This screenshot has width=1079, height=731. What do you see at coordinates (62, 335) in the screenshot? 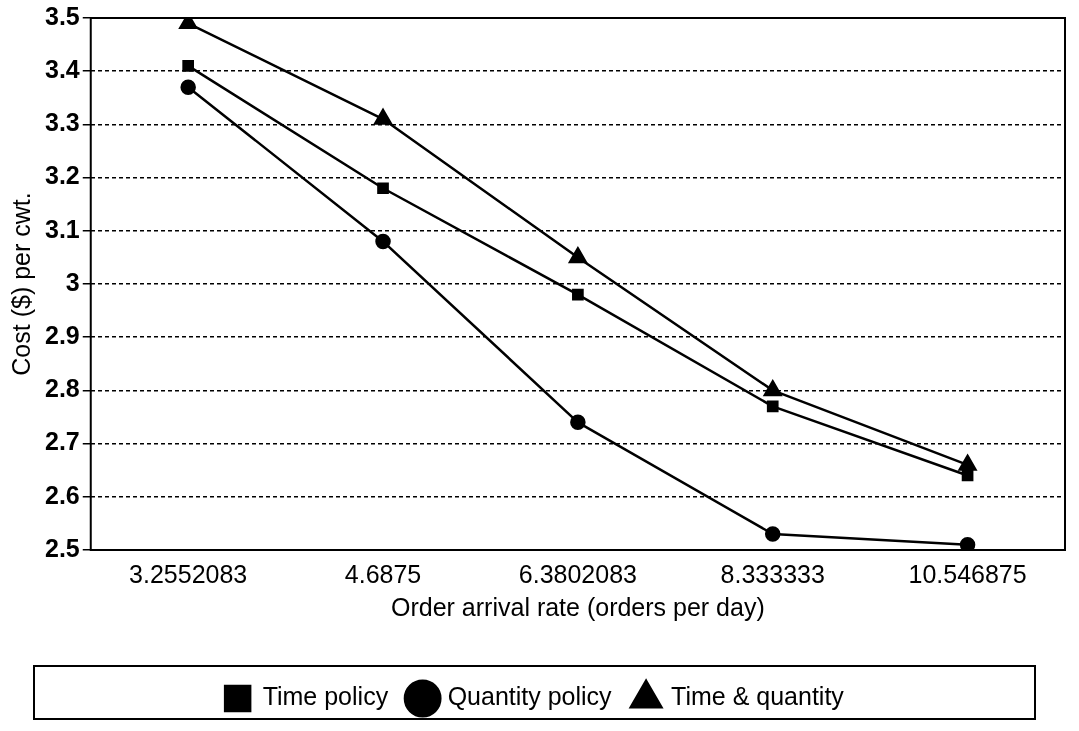
I see `y-tick-label: 2.9` at bounding box center [62, 335].